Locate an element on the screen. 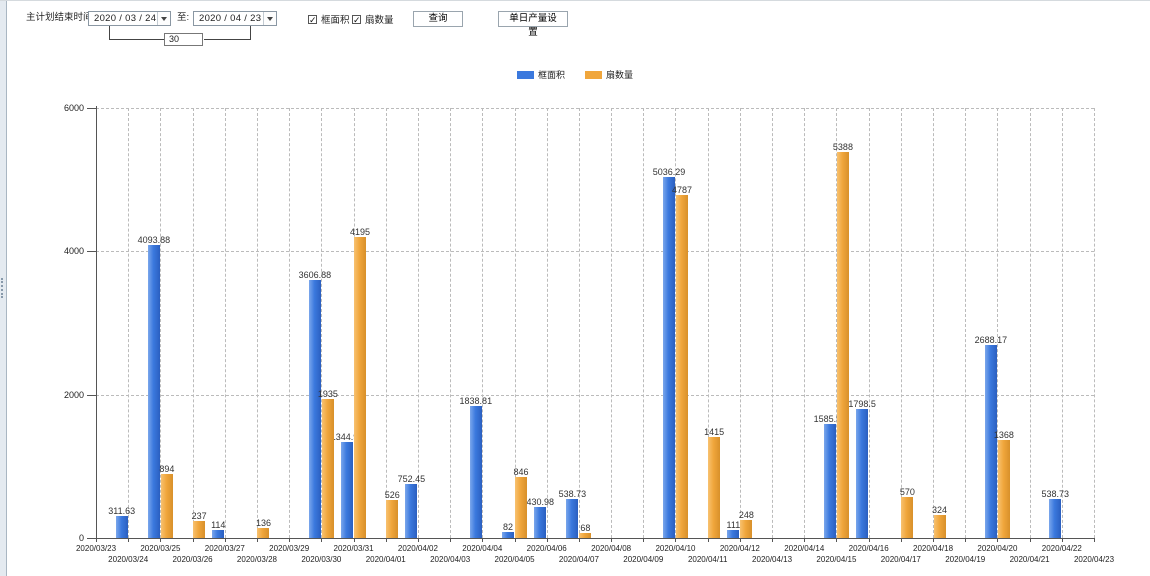 The image size is (1150, 576). bar-value-label: 4787 is located at coordinates (681, 189).